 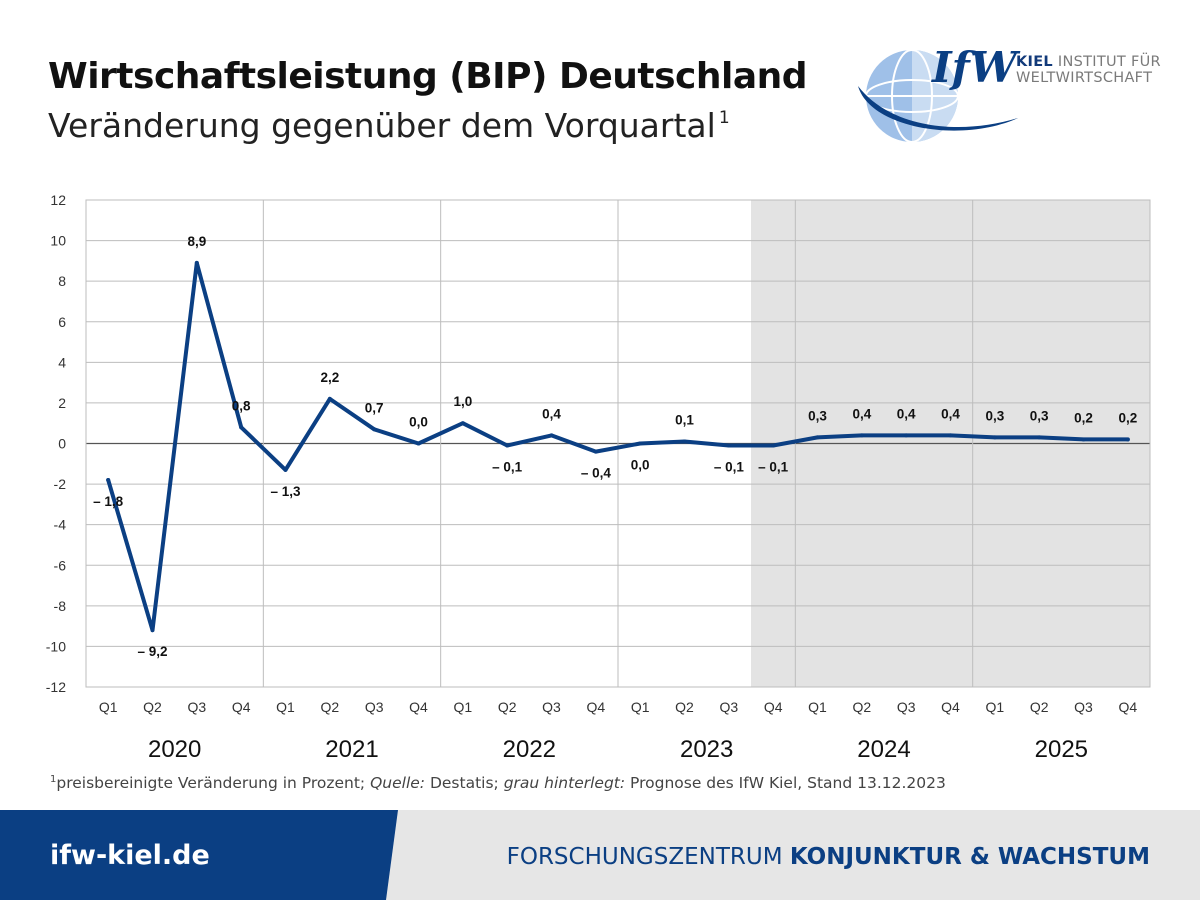 I want to click on y-tick-label: 4, so click(x=62, y=362).